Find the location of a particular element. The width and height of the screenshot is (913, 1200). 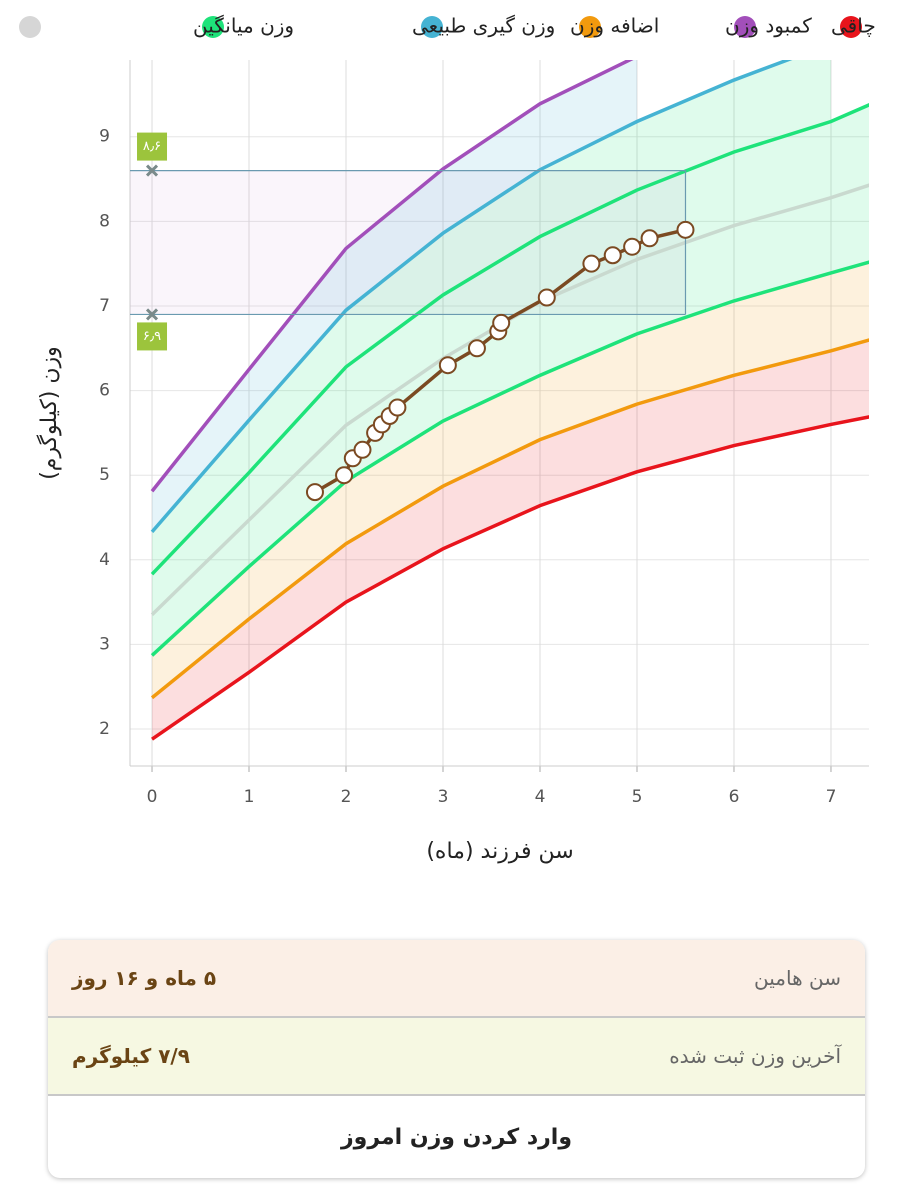

y-axis-title: وزن (کیلوگرم) is located at coordinates (49, 413).